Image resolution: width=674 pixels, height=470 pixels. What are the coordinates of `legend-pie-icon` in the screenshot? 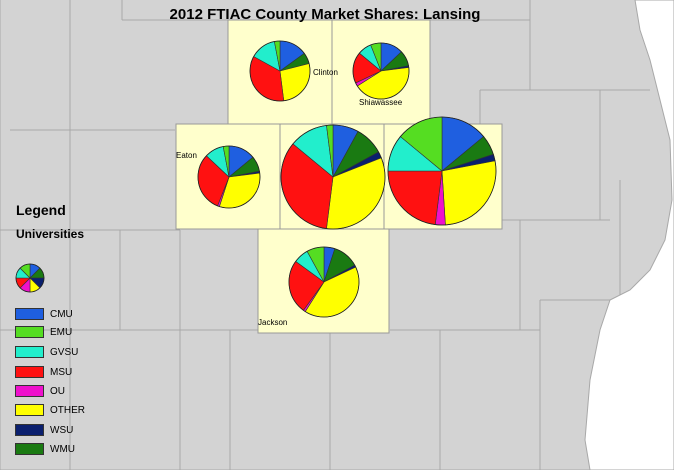 It's located at (30, 278).